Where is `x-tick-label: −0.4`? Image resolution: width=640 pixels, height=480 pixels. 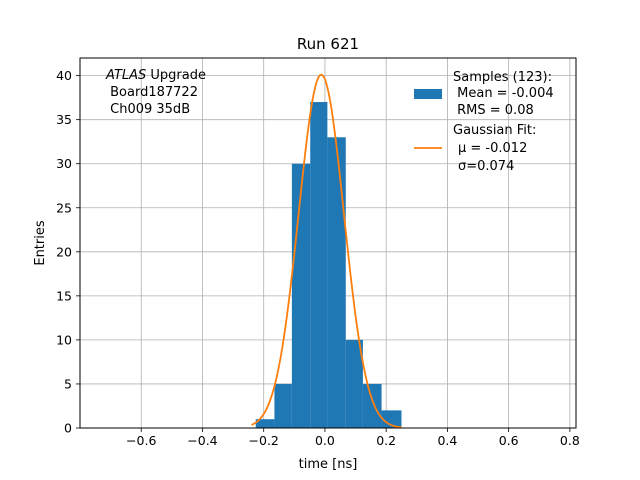 x-tick-label: −0.4 is located at coordinates (202, 440).